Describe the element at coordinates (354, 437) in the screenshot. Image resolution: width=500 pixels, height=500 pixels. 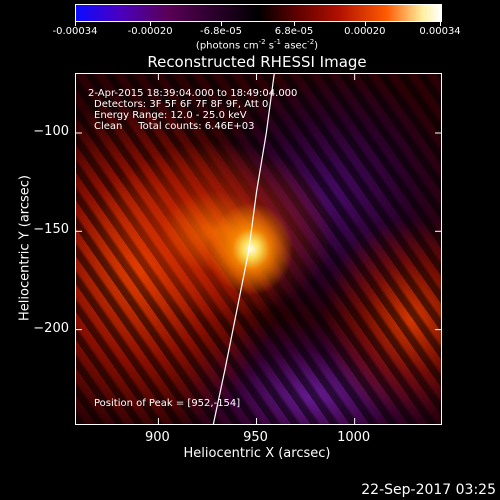
I see `x-tick-label: 1000` at that location.